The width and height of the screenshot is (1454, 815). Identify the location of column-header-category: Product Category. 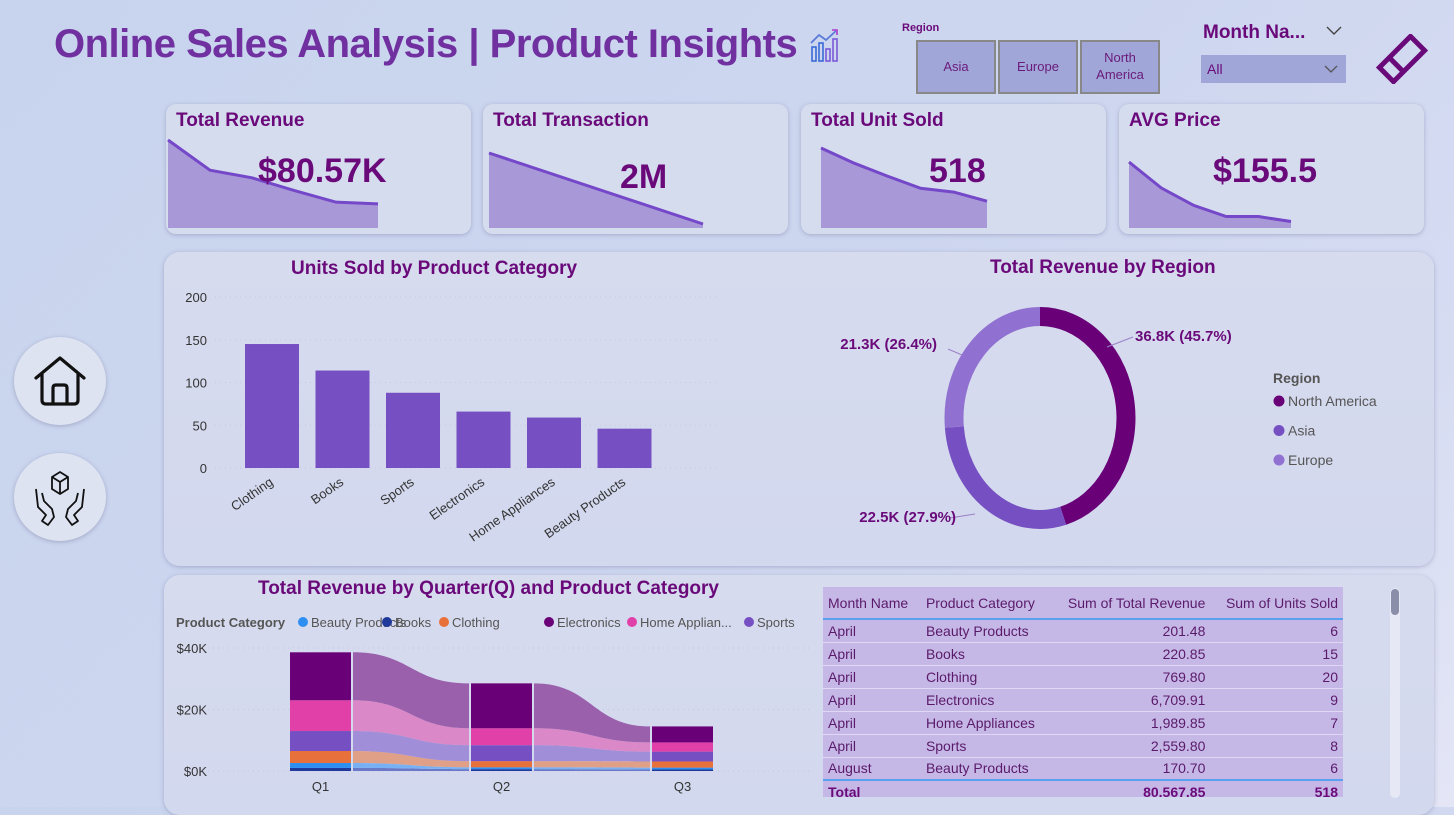
(985, 603).